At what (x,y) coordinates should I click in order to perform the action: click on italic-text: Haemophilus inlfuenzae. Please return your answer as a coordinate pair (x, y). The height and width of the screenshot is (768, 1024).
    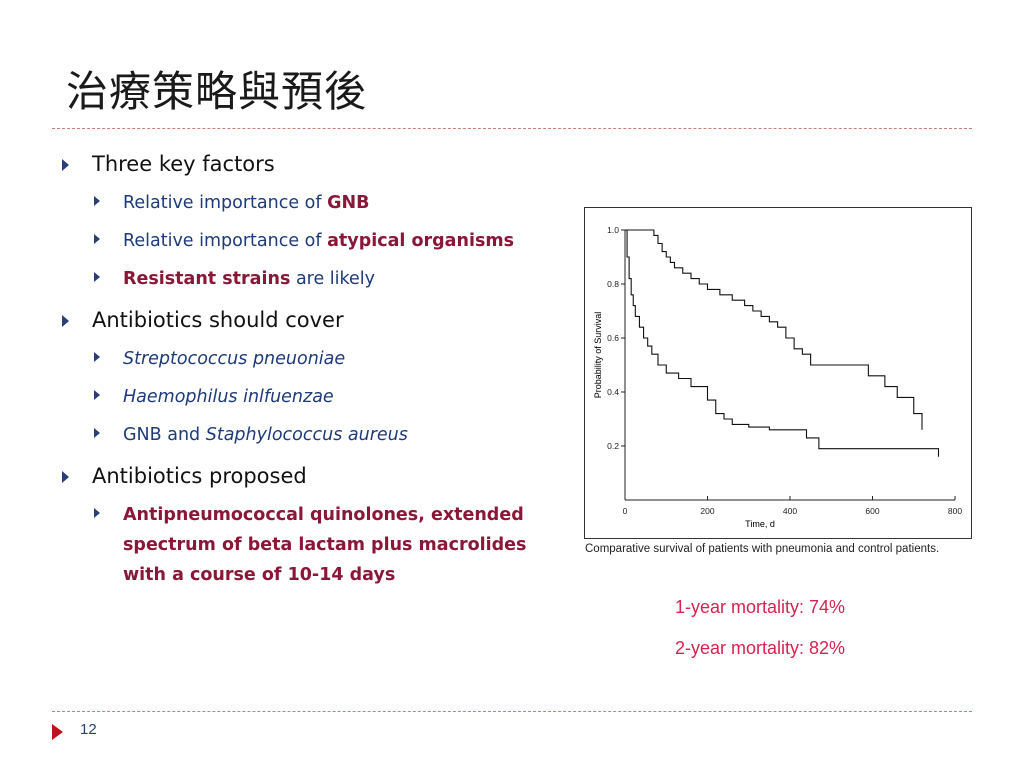
    Looking at the image, I should click on (228, 397).